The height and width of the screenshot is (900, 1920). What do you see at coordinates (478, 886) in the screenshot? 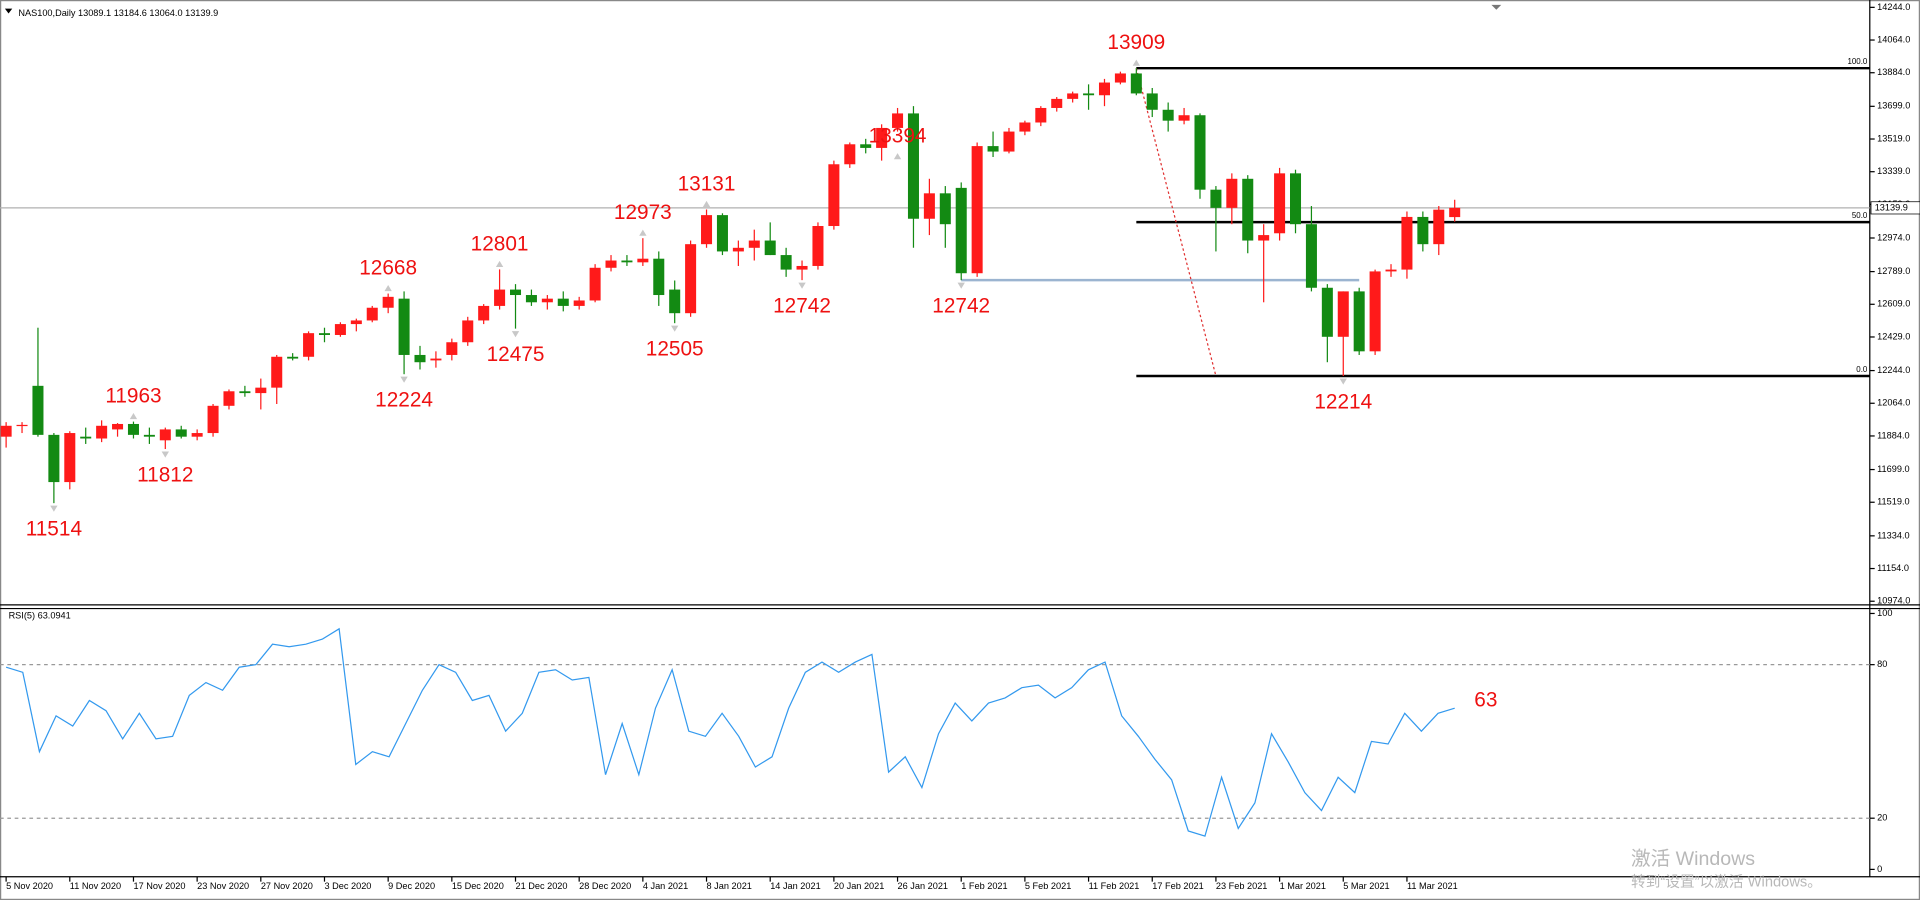
I see `x-tick-label: 15 Dec 2020` at bounding box center [478, 886].